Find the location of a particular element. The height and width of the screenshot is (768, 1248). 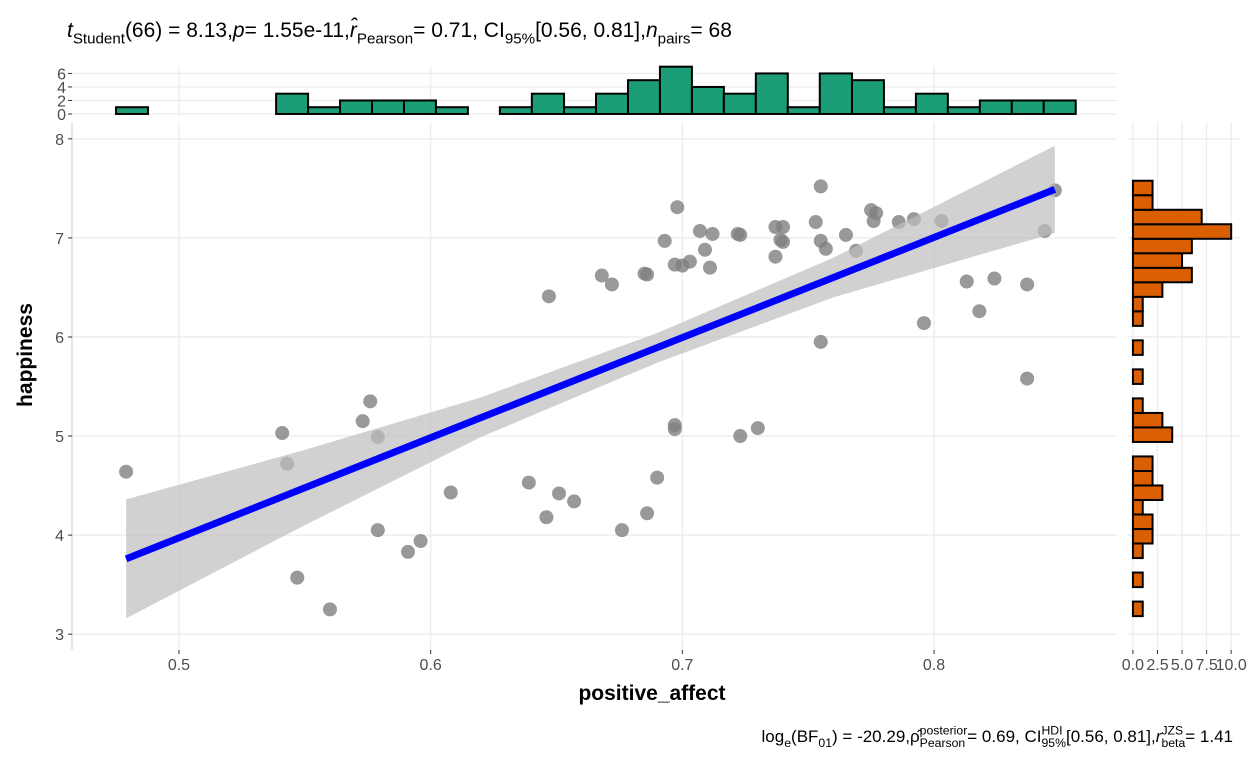

text-part: n is located at coordinates (652, 30).